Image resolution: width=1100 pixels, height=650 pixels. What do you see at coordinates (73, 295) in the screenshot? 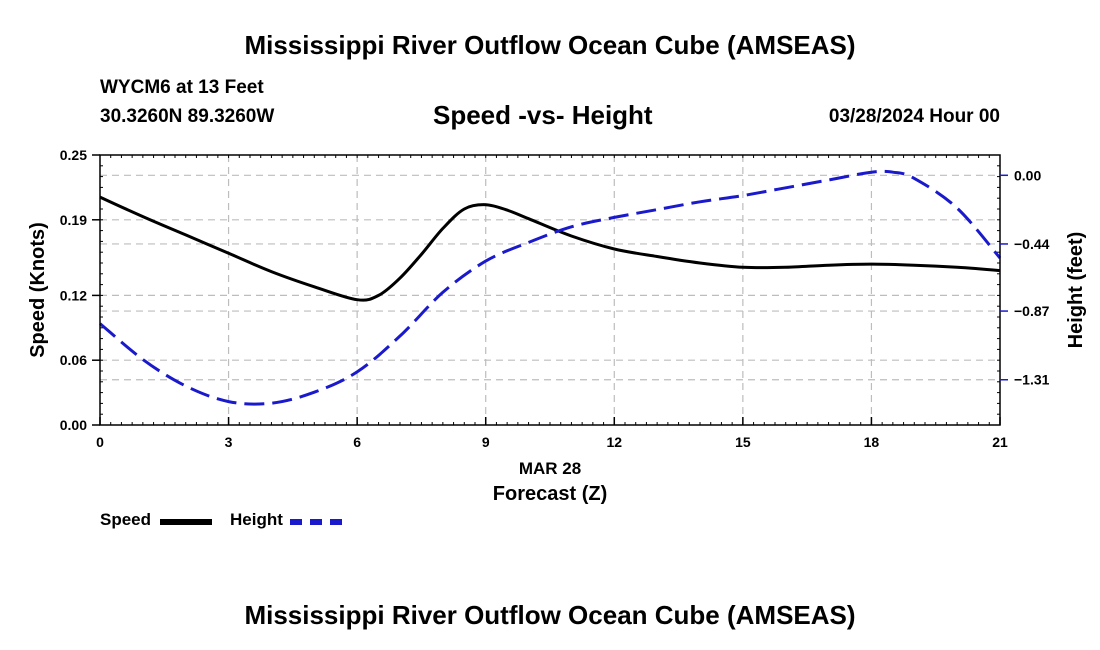
I see `y-left-tick-label: 0.12` at bounding box center [73, 295].